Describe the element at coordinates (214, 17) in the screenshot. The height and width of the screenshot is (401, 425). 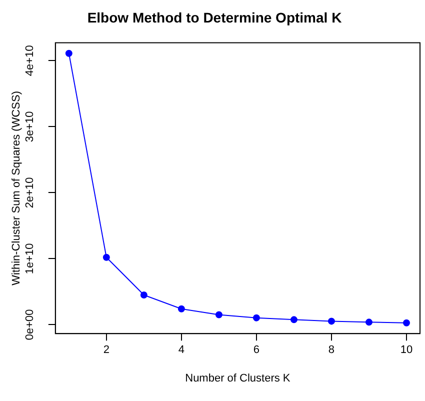
I see `chart-title: Elbow Method to Determine Optimal K` at that location.